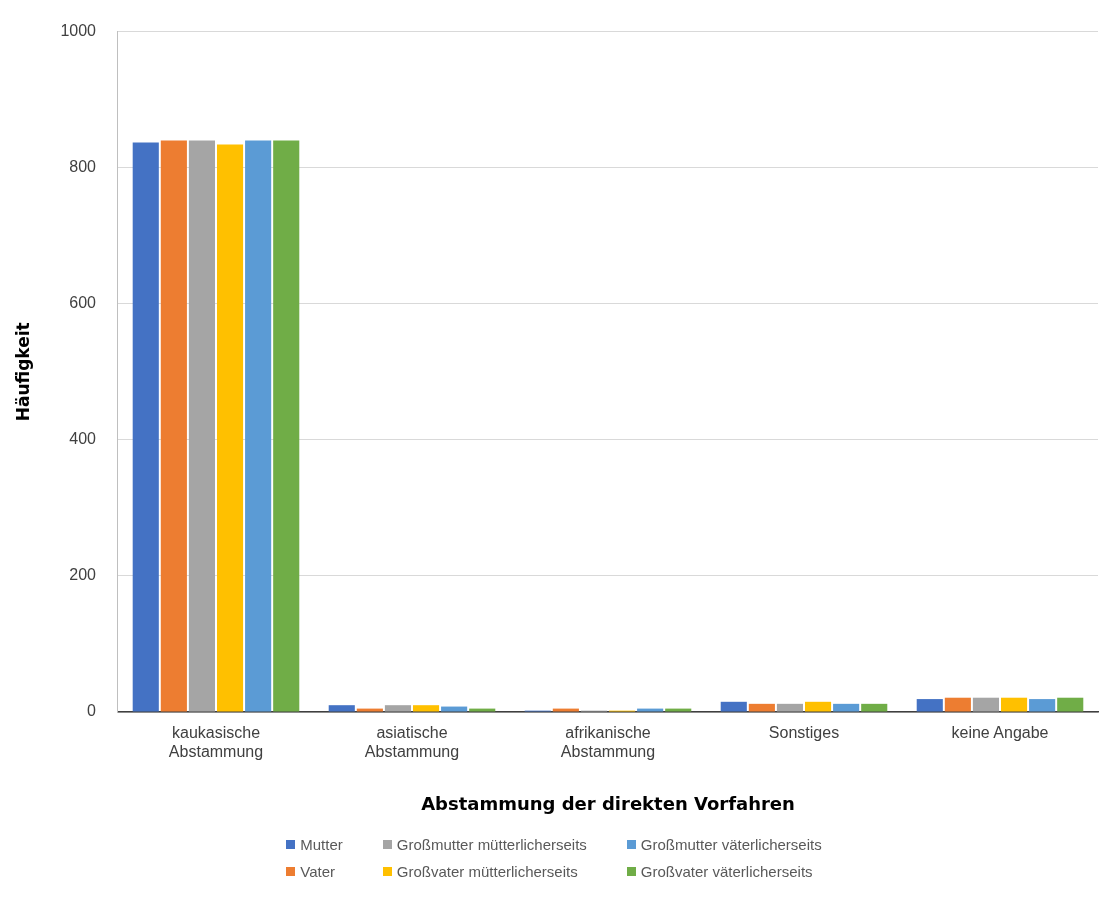  Describe the element at coordinates (608, 733) in the screenshot. I see `category-label: afrikanische` at that location.